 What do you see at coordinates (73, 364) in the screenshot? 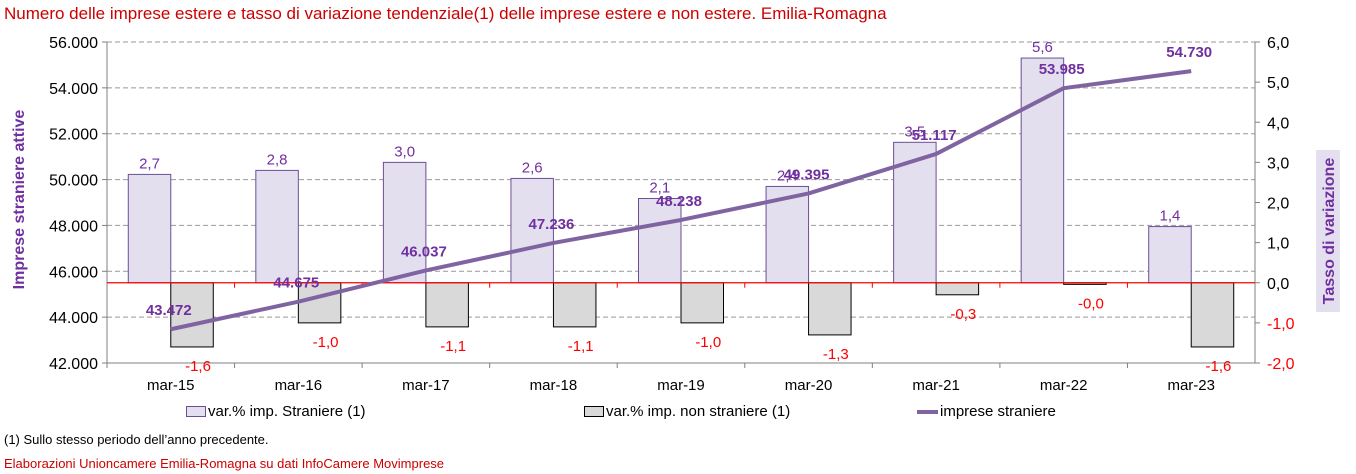
I see `left-tick-label: 42.000` at bounding box center [73, 364].